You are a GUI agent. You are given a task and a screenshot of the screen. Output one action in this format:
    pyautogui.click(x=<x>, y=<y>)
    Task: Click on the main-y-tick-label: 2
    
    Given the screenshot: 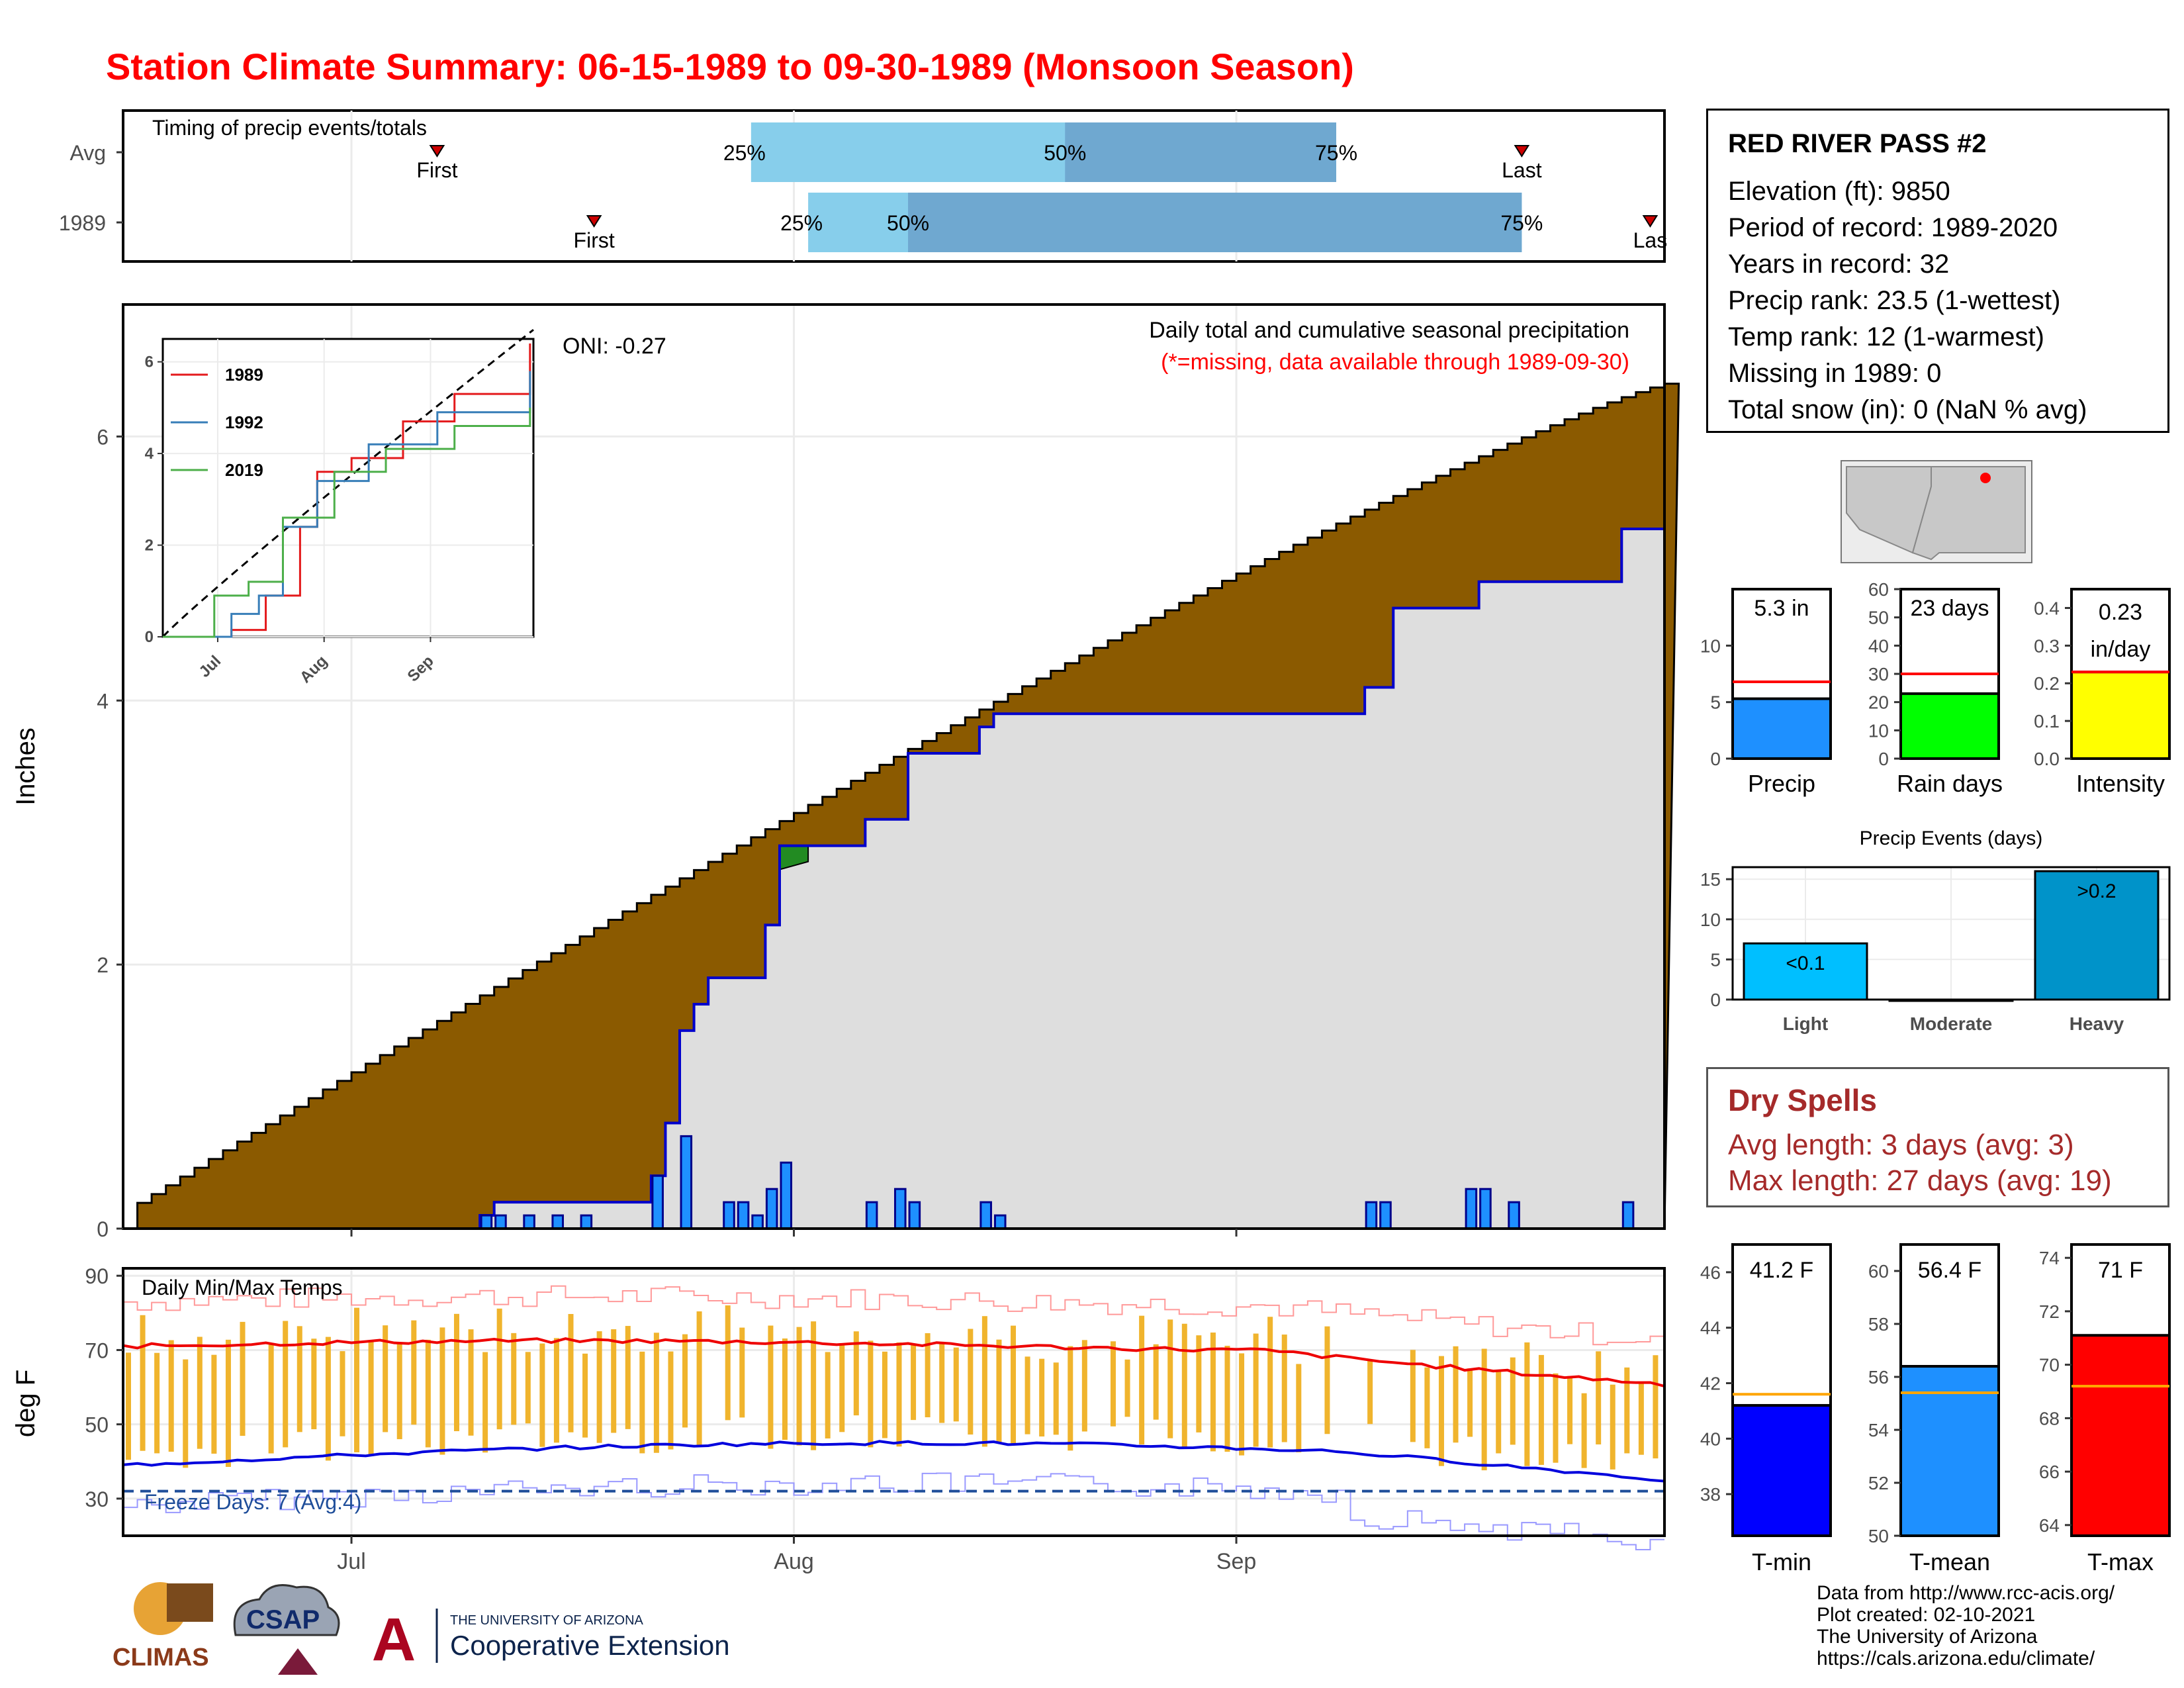 What is the action you would take?
    pyautogui.click(x=103, y=965)
    